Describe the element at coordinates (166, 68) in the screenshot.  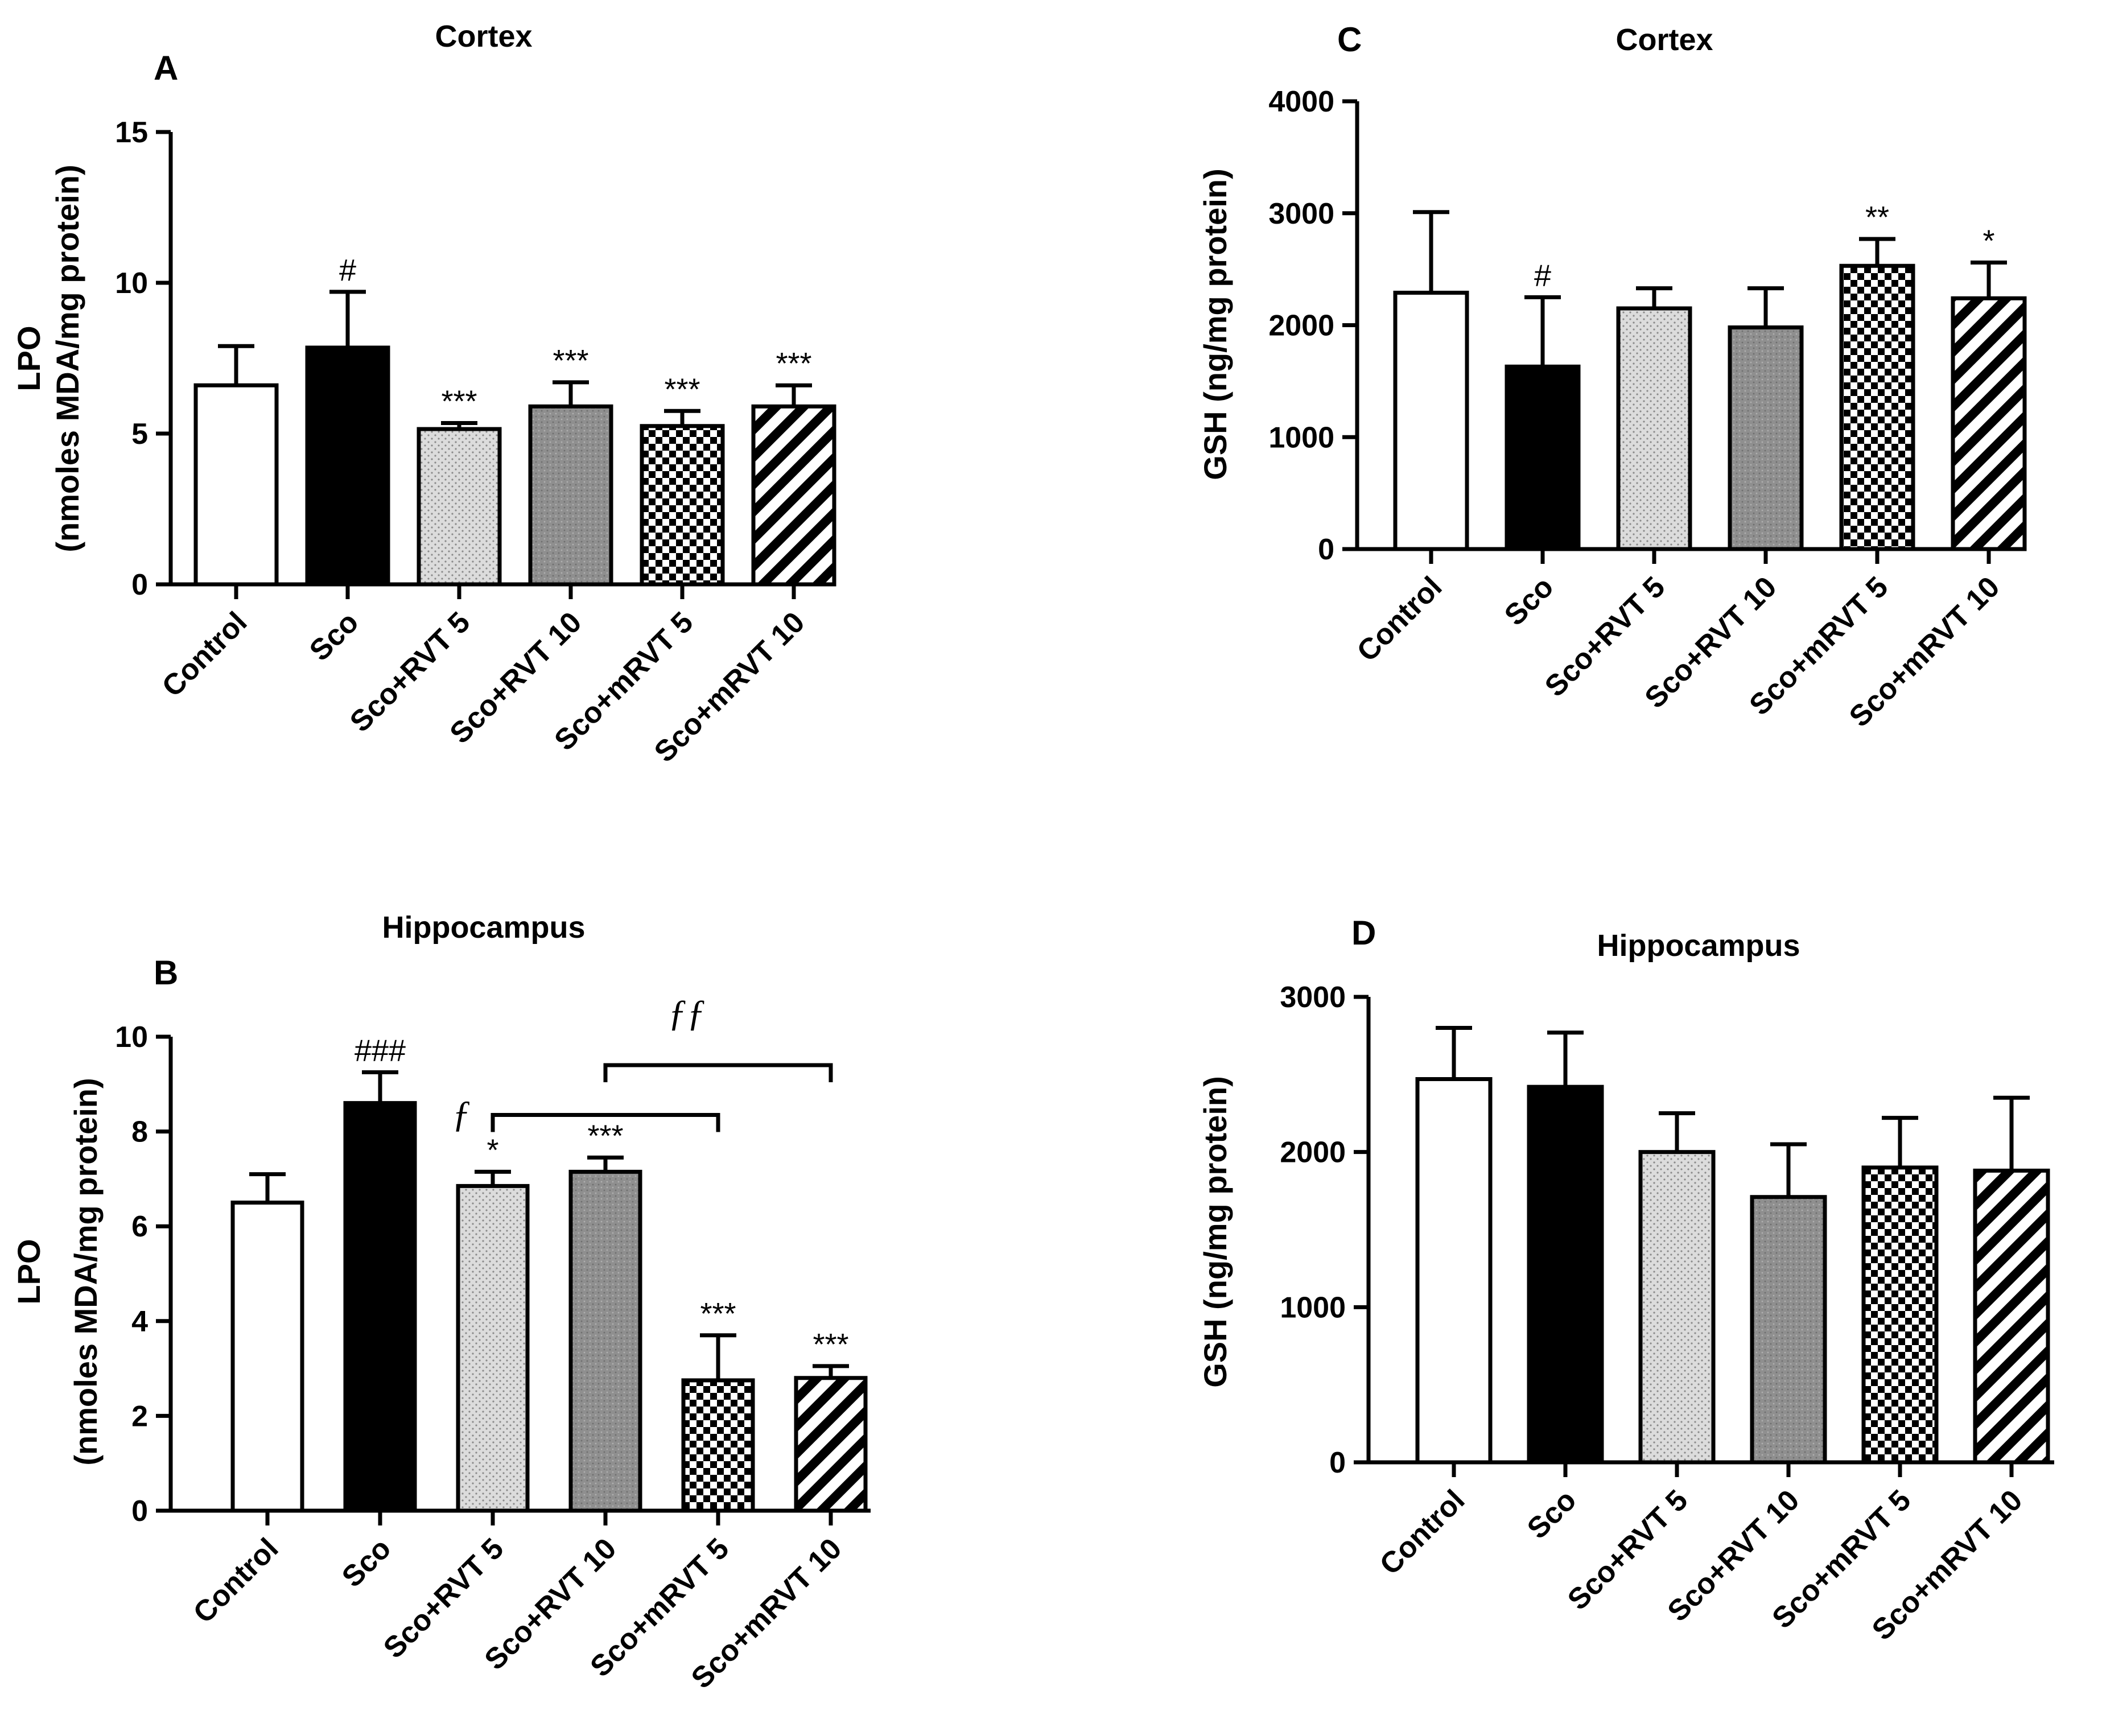
I see `panel-letter-a: A` at that location.